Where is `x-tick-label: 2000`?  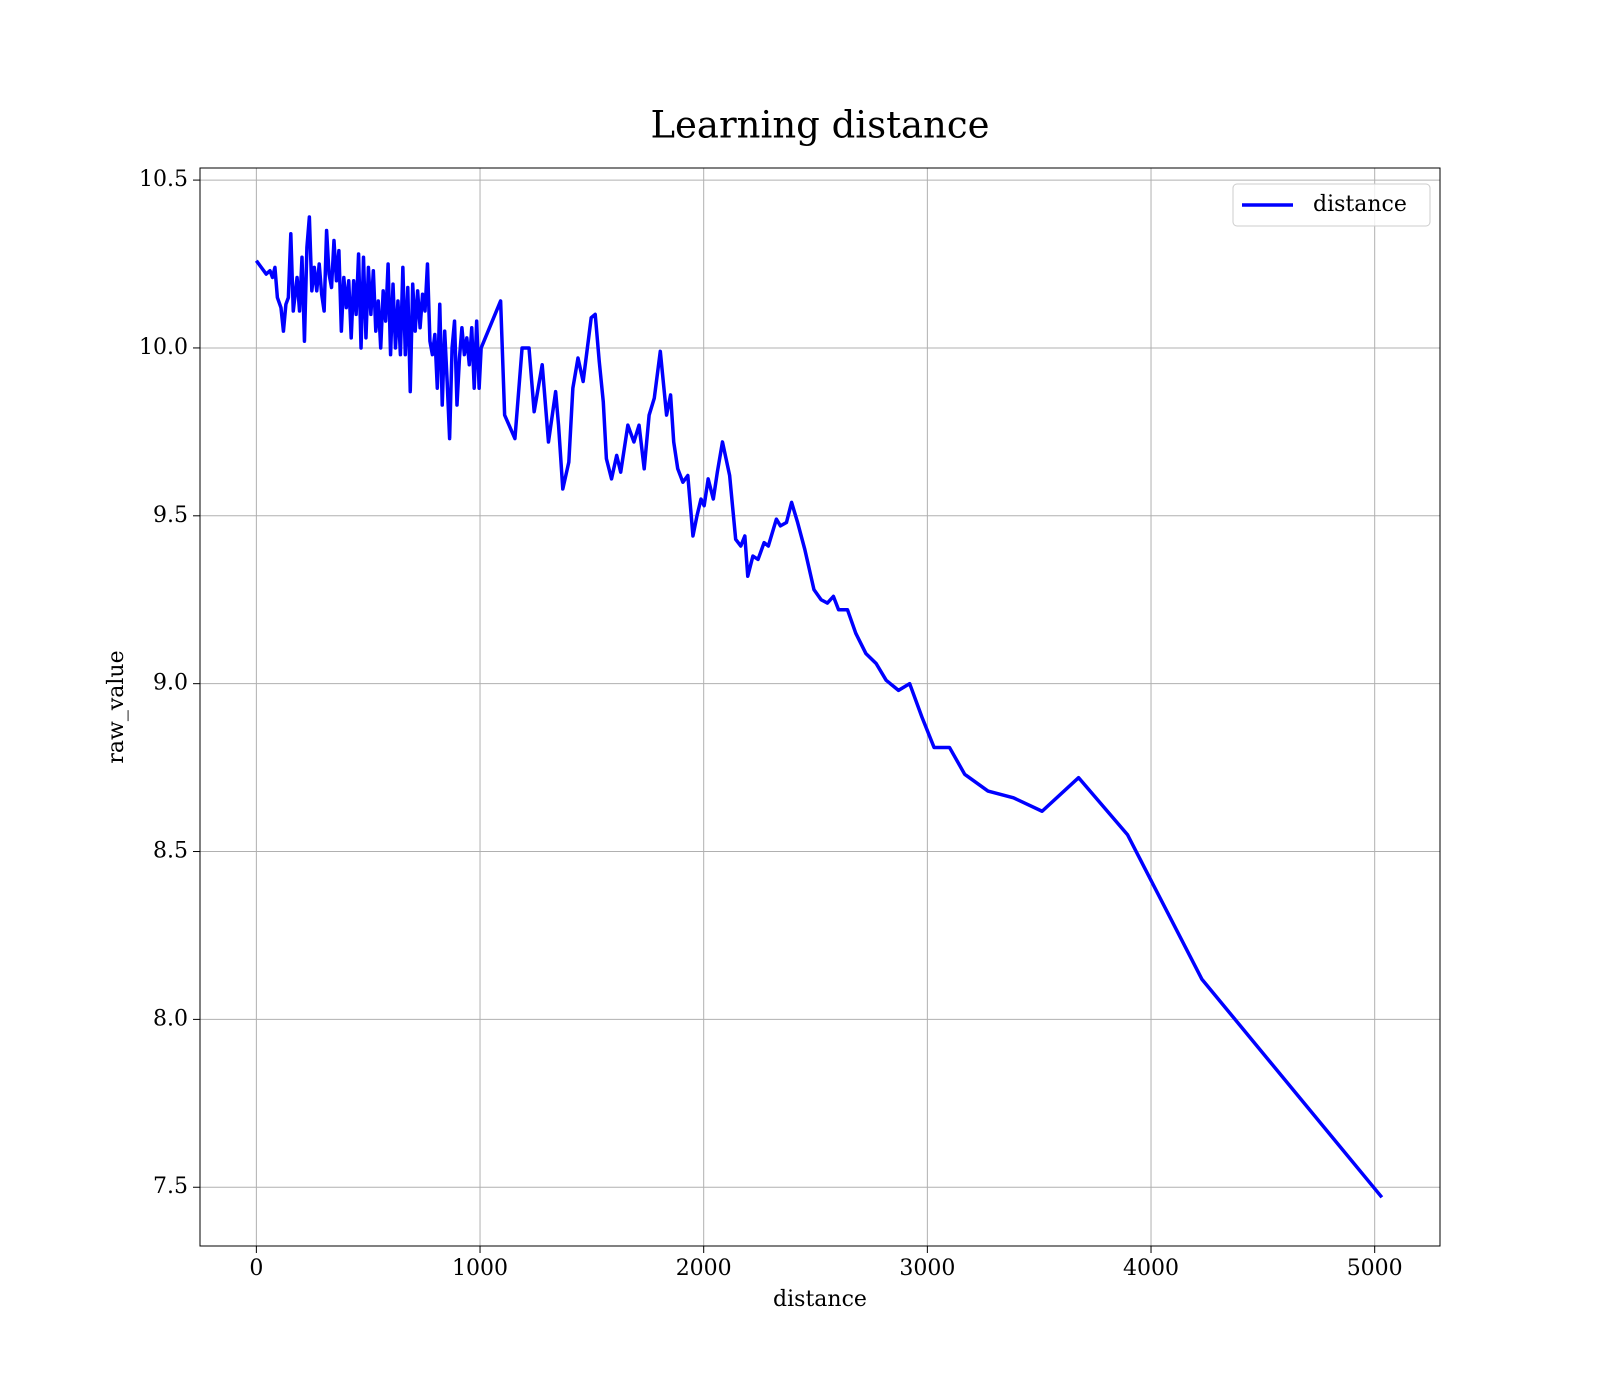
x-tick-label: 2000 is located at coordinates (704, 1268).